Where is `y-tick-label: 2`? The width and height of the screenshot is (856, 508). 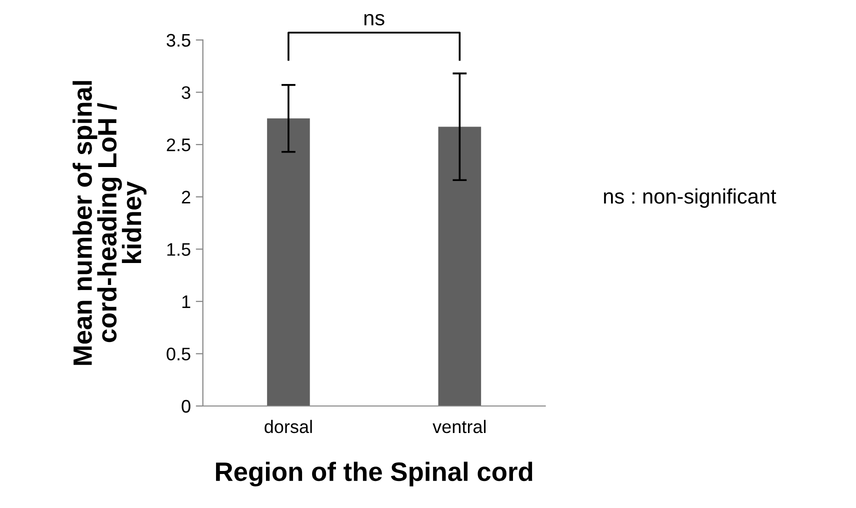 y-tick-label: 2 is located at coordinates (186, 197).